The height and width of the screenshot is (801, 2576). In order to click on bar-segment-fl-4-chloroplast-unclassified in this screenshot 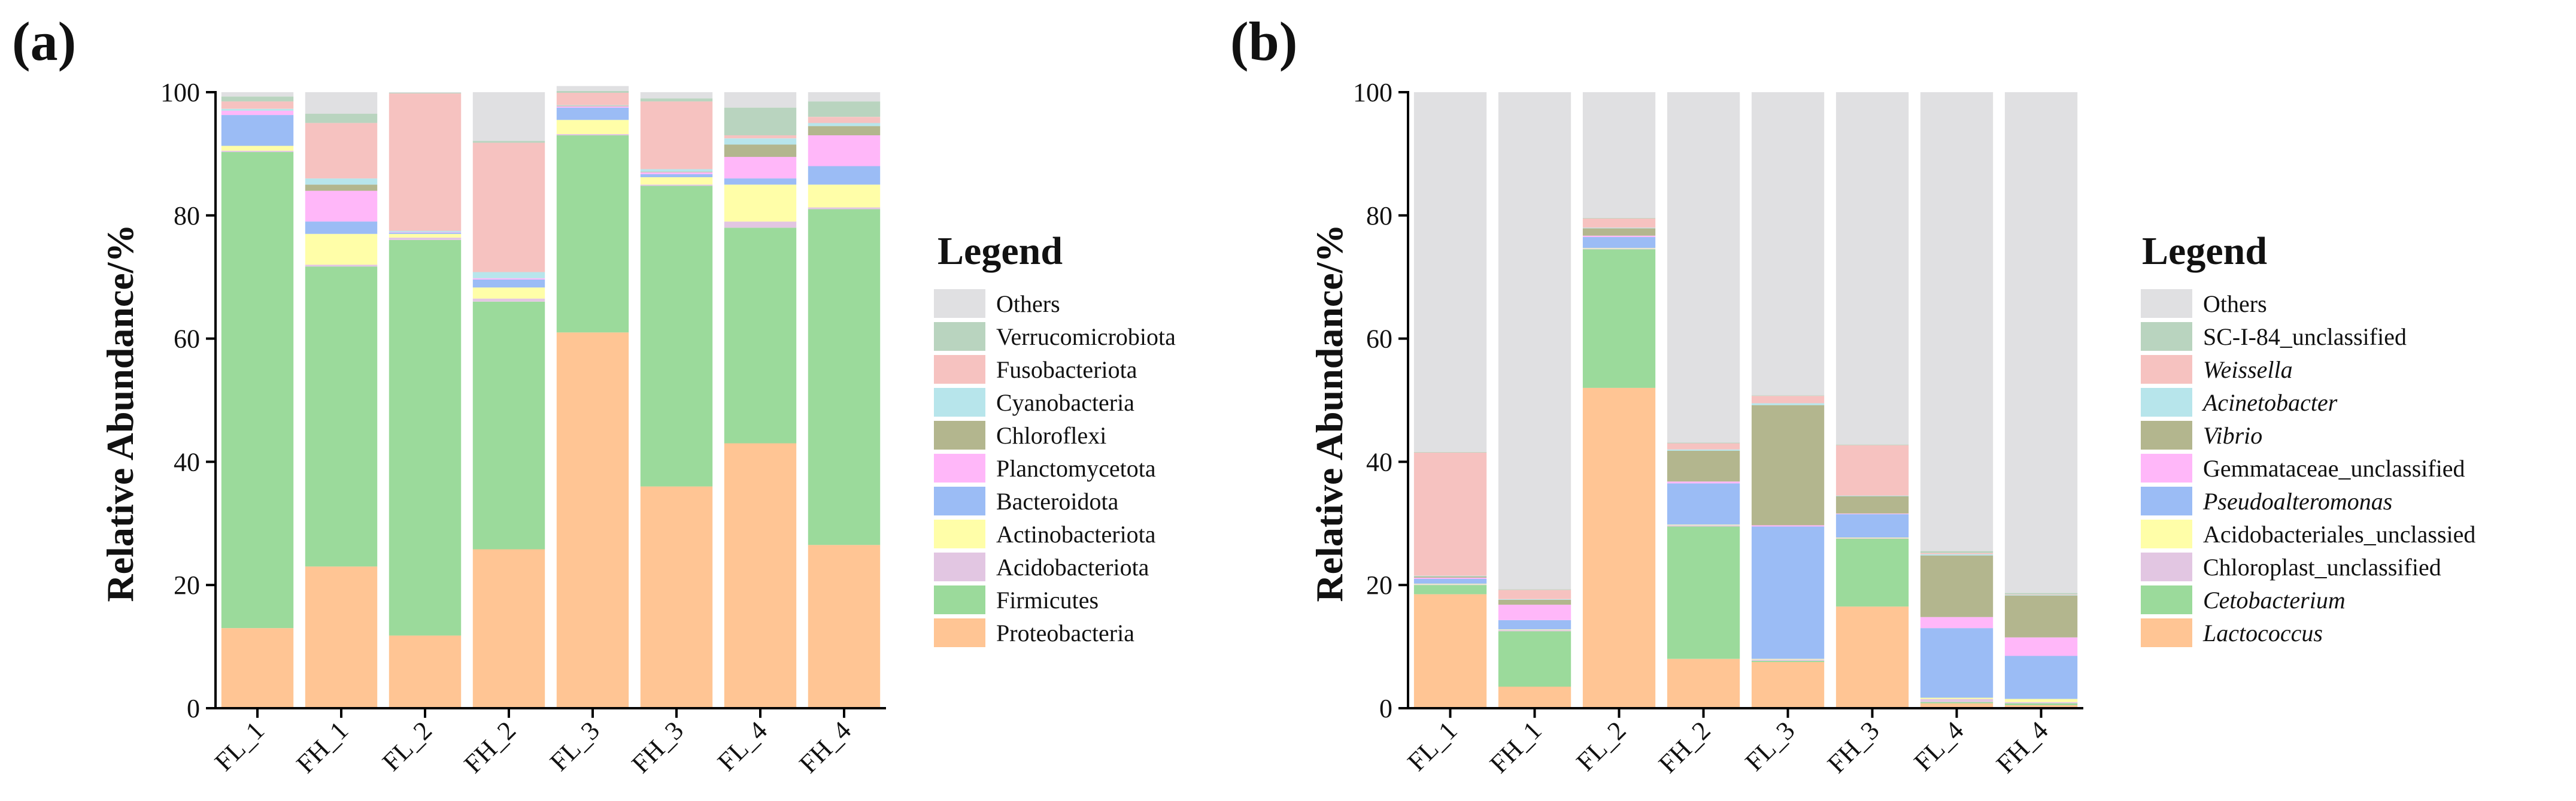, I will do `click(1957, 700)`.